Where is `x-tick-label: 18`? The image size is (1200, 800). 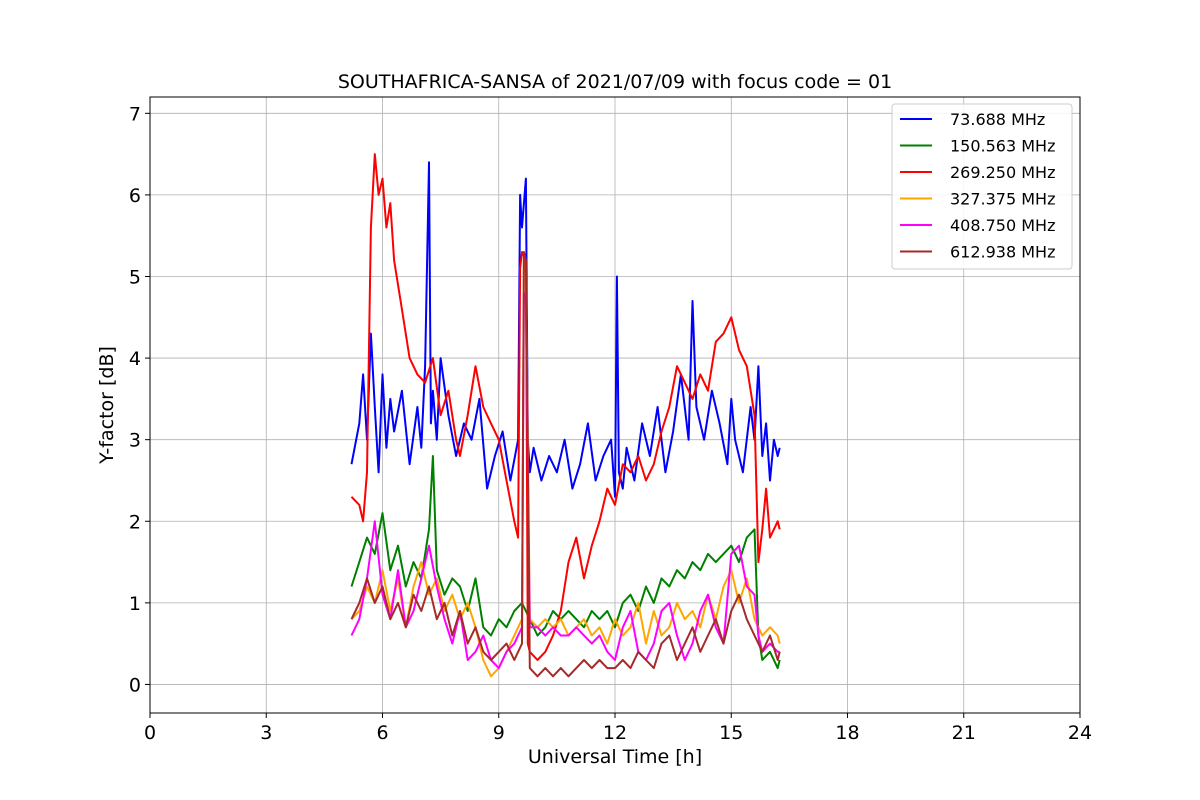
x-tick-label: 18 is located at coordinates (847, 733).